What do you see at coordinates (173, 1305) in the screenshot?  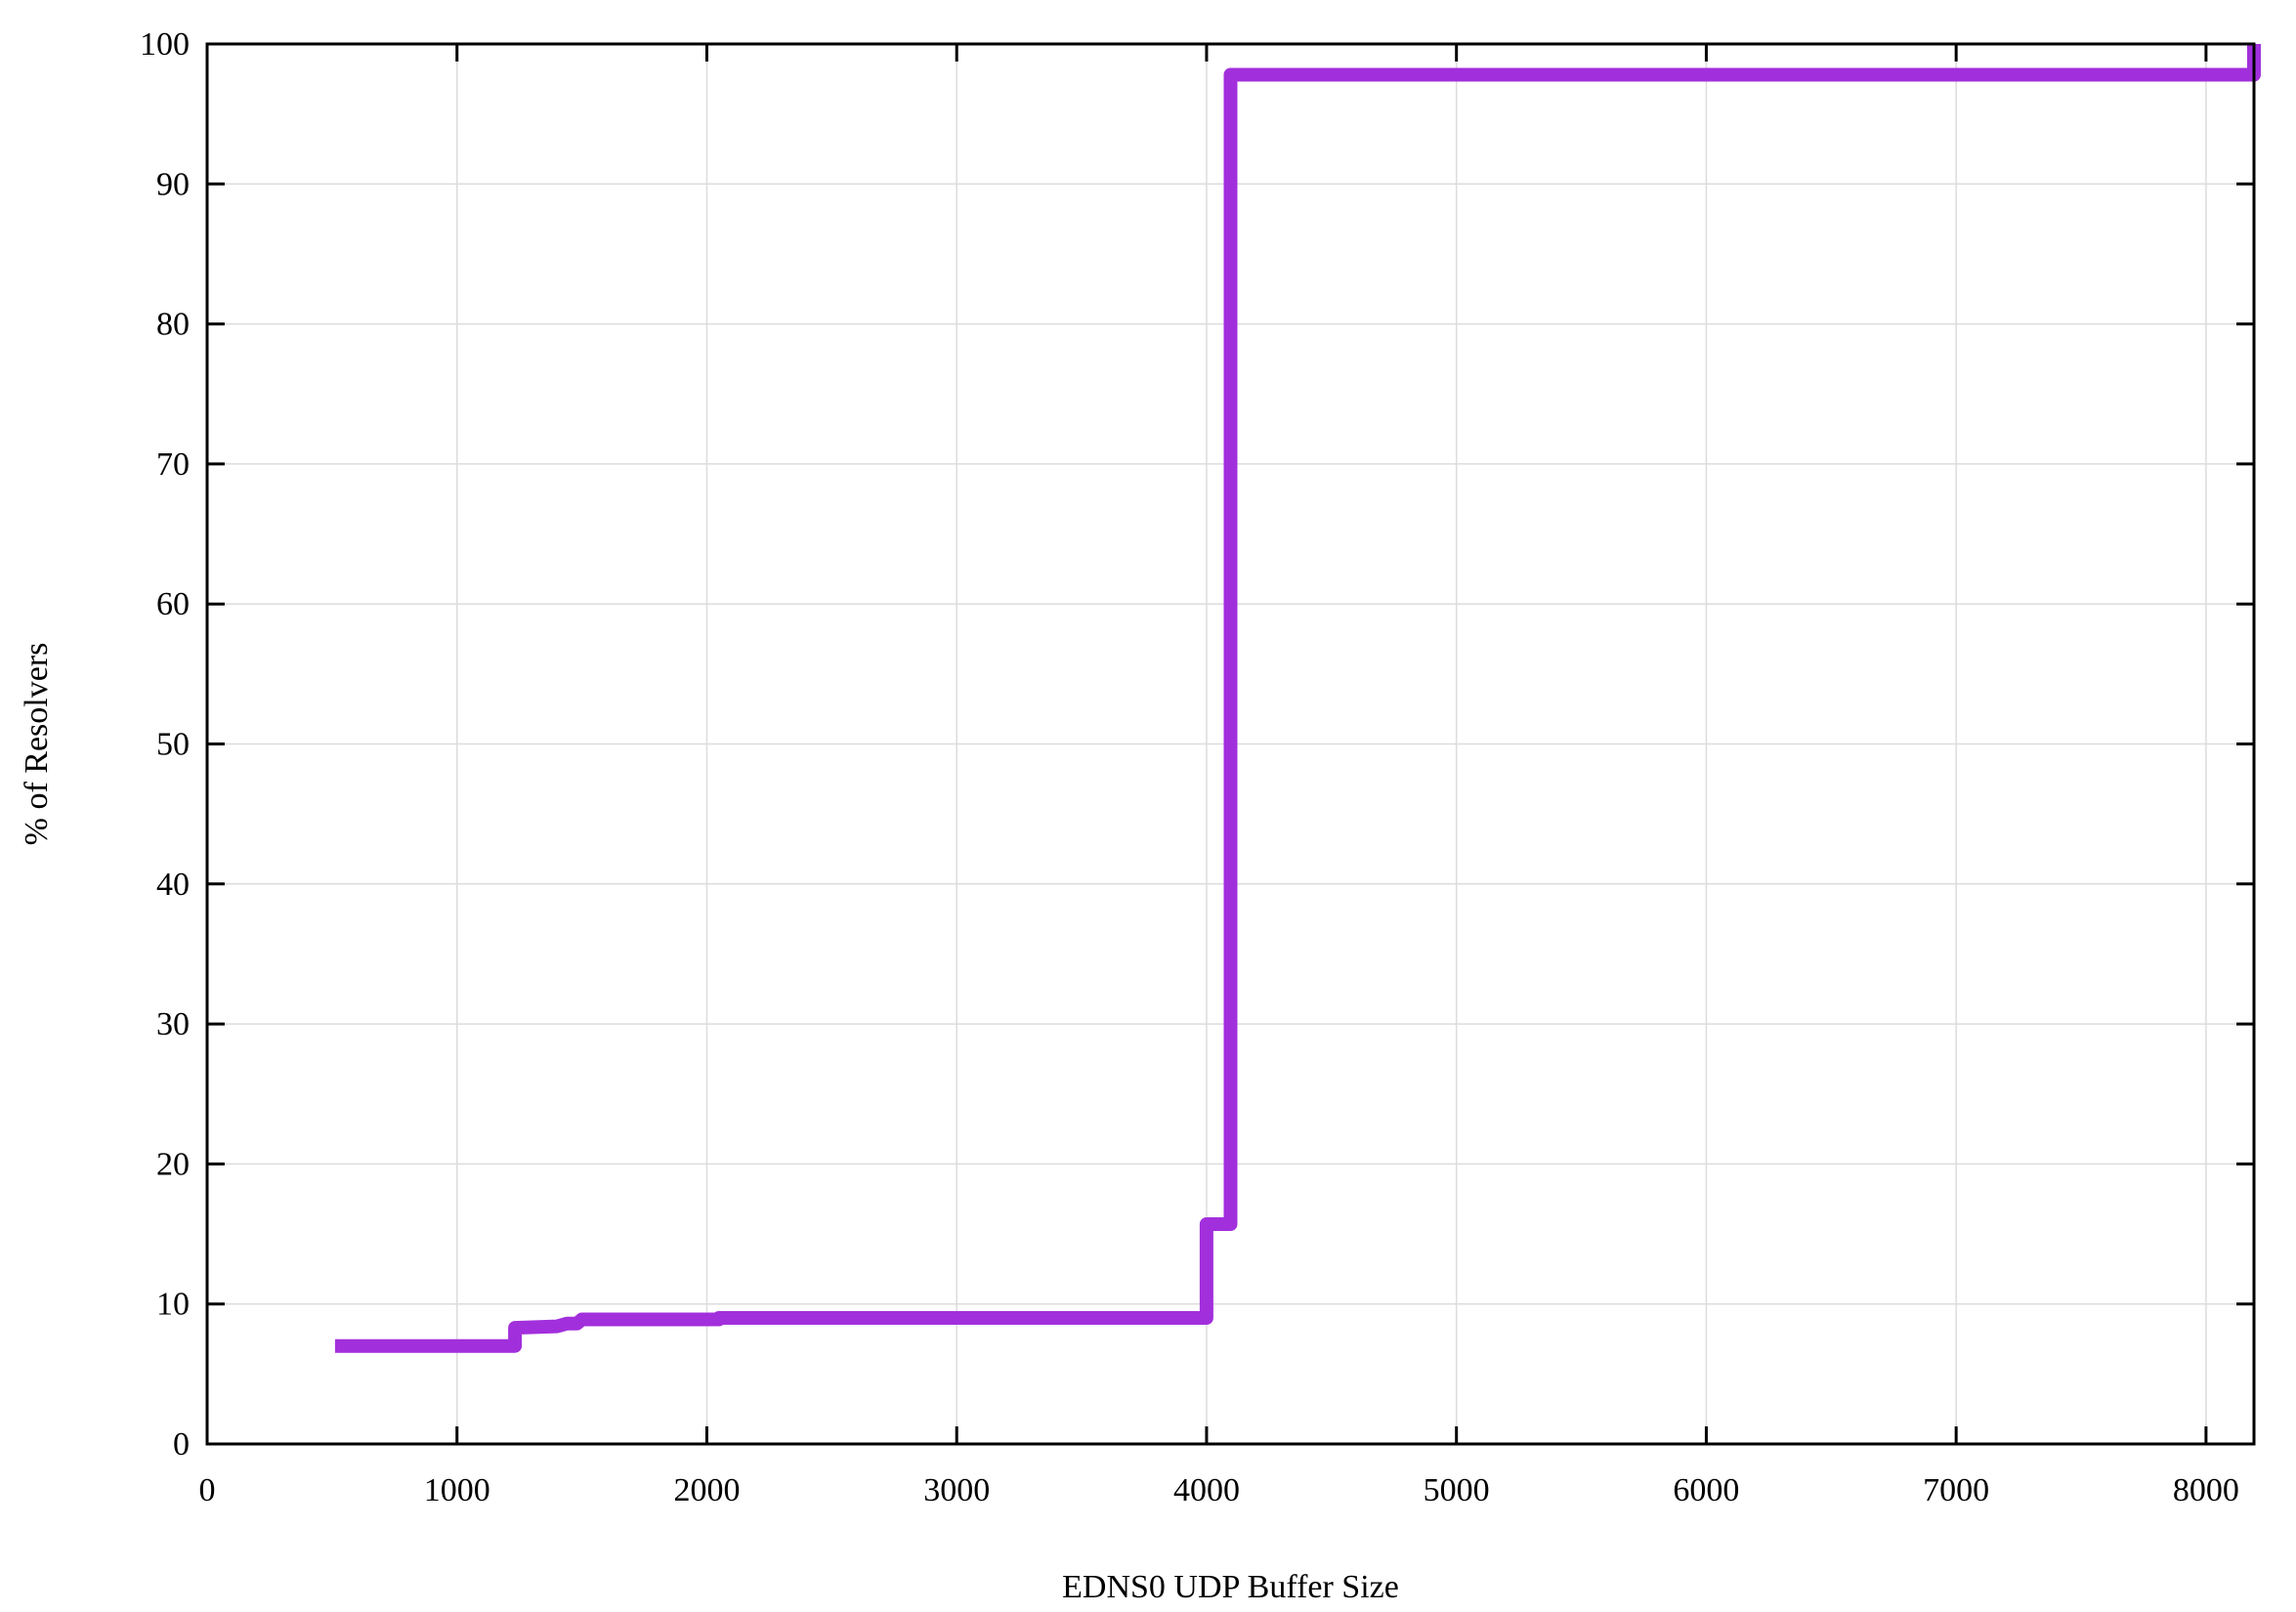 I see `y-tick-label: 10` at bounding box center [173, 1305].